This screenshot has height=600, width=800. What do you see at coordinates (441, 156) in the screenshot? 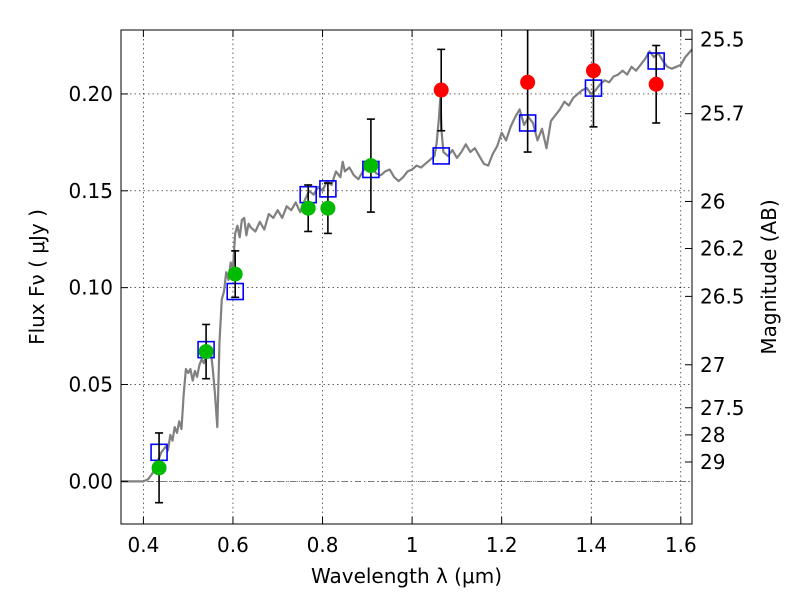
I see `model-photometry-square` at bounding box center [441, 156].